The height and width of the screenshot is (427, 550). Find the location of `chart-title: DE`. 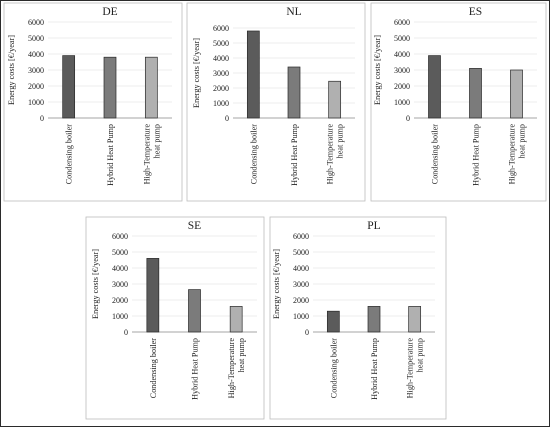

chart-title: DE is located at coordinates (109, 12).